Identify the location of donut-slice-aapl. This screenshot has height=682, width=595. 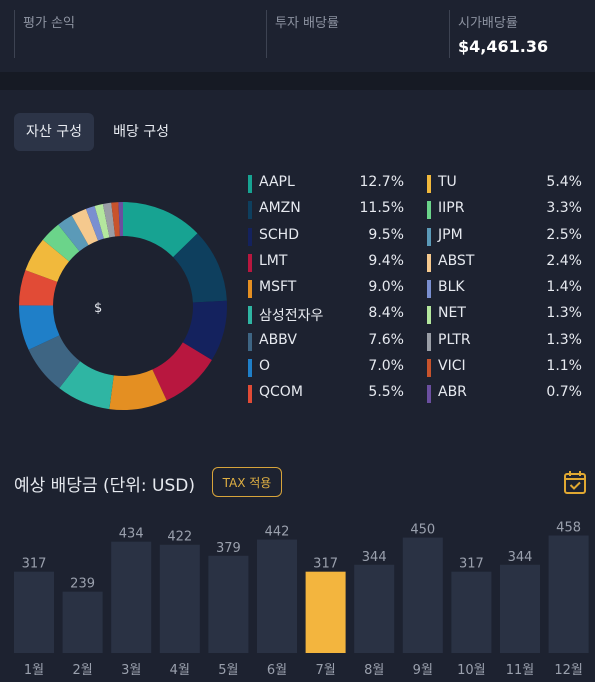
(160, 230).